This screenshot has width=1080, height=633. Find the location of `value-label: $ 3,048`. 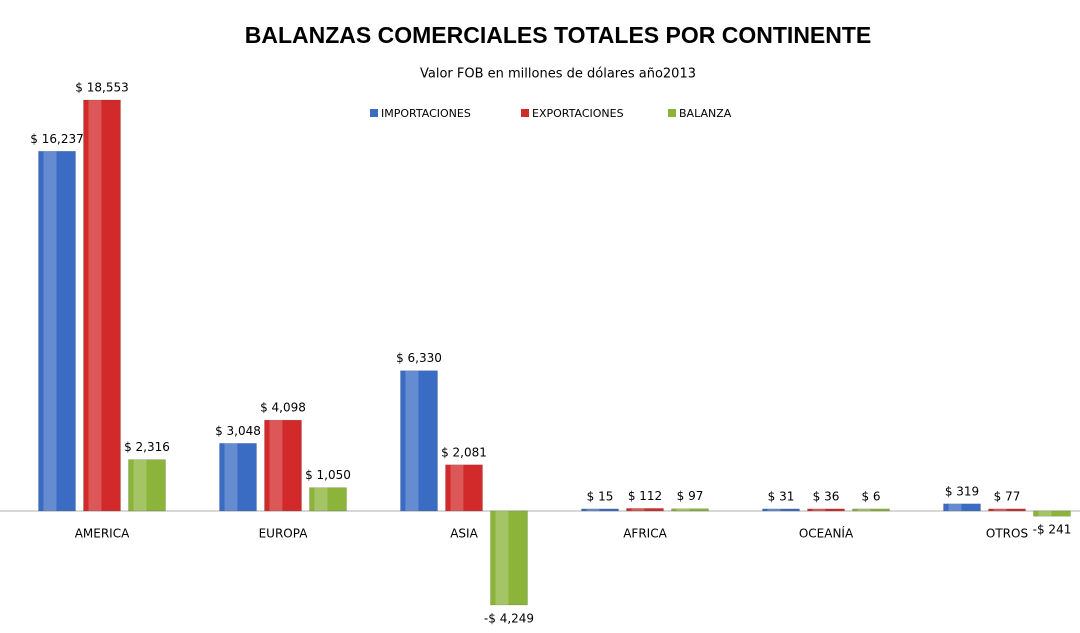

value-label: $ 3,048 is located at coordinates (238, 431).